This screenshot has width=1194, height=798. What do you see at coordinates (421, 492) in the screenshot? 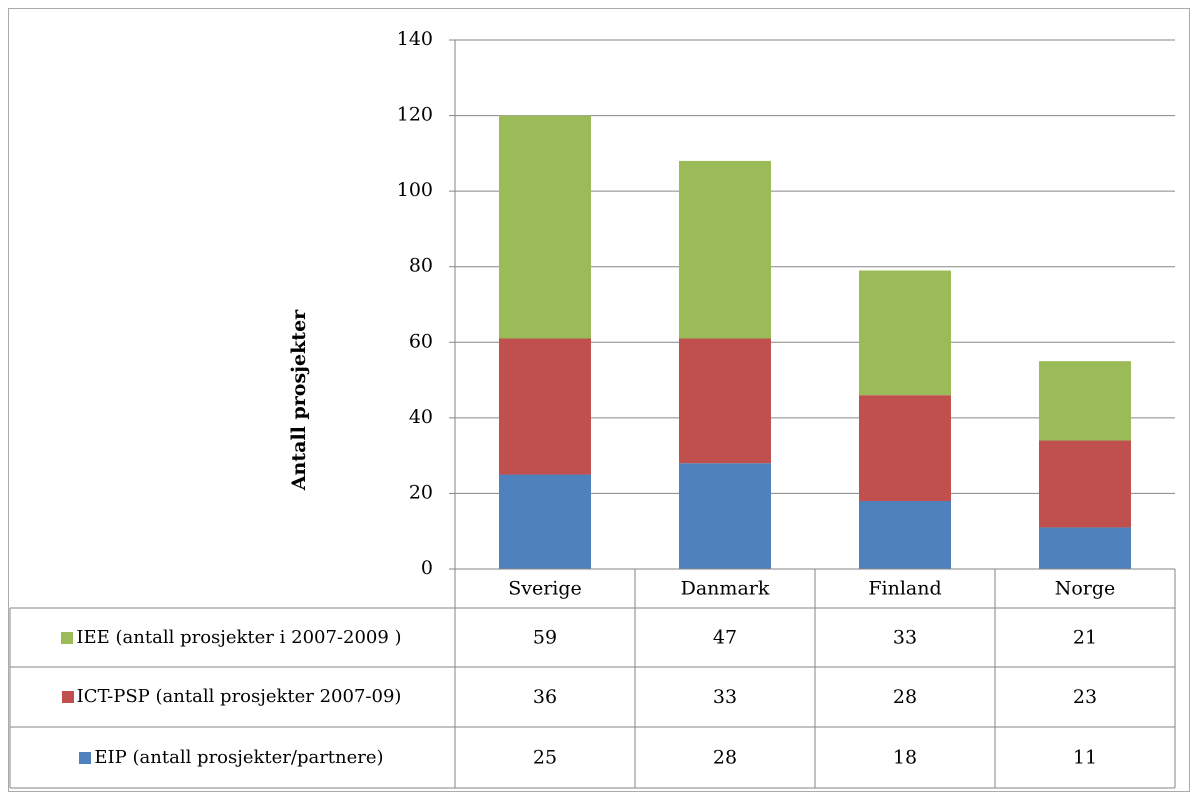
I see `y-tick-label: 20` at bounding box center [421, 492].